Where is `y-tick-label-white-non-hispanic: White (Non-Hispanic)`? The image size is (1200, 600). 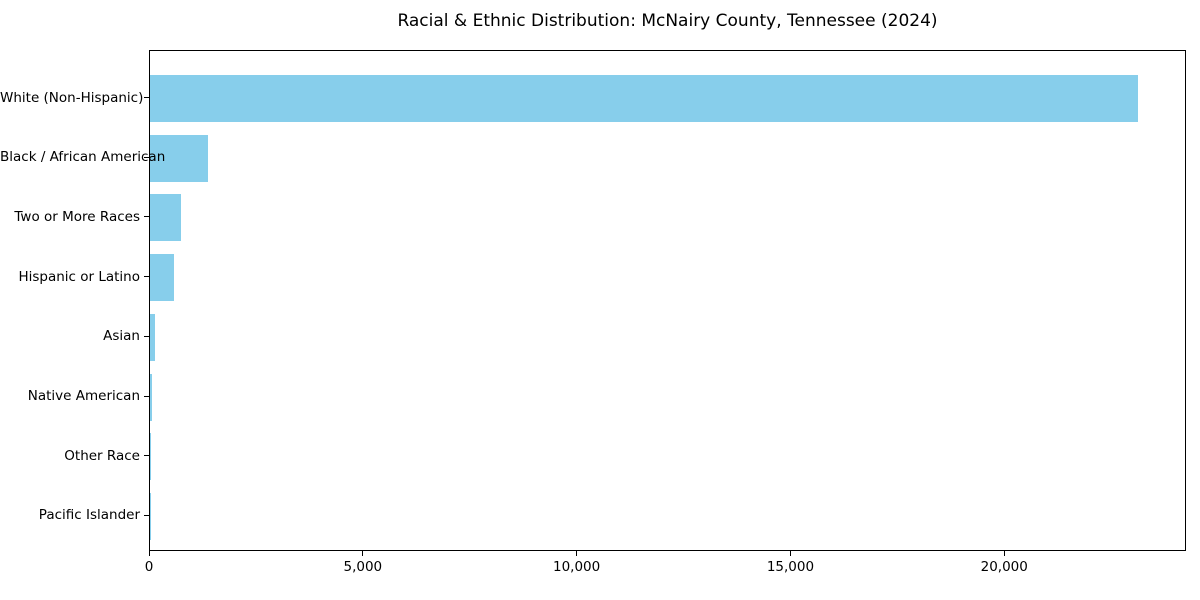 y-tick-label-white-non-hispanic: White (Non-Hispanic) is located at coordinates (72, 97).